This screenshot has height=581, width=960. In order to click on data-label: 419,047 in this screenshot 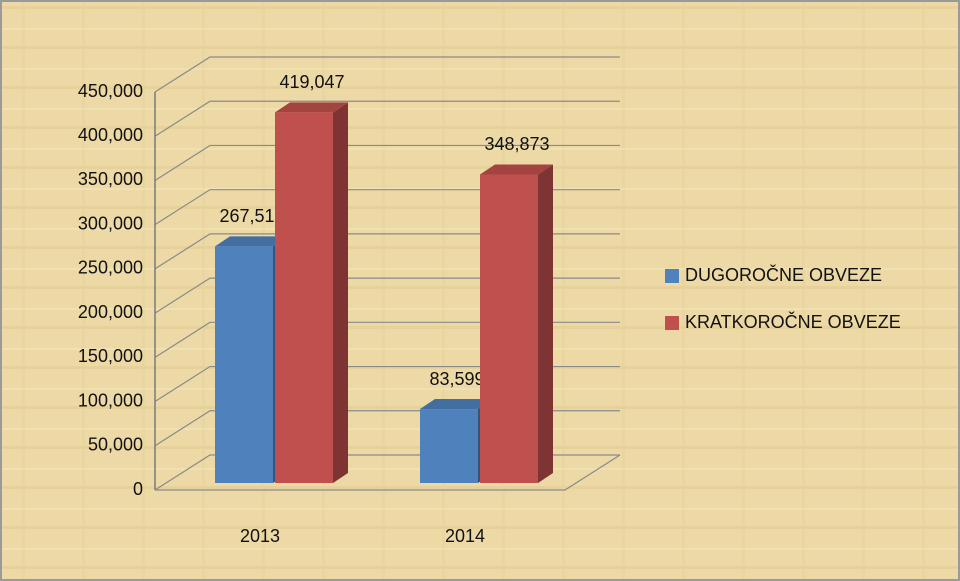, I will do `click(311, 82)`.